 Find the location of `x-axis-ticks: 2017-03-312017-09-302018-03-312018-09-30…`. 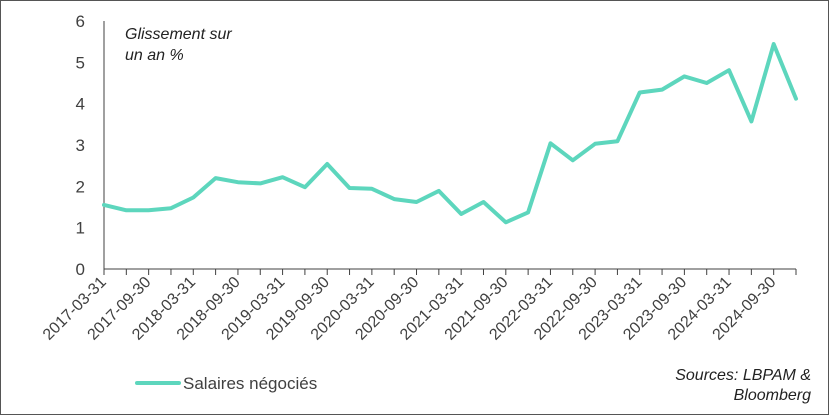

x-axis-ticks: 2017-03-312017-09-302018-03-312018-09-30… is located at coordinates (410, 309).